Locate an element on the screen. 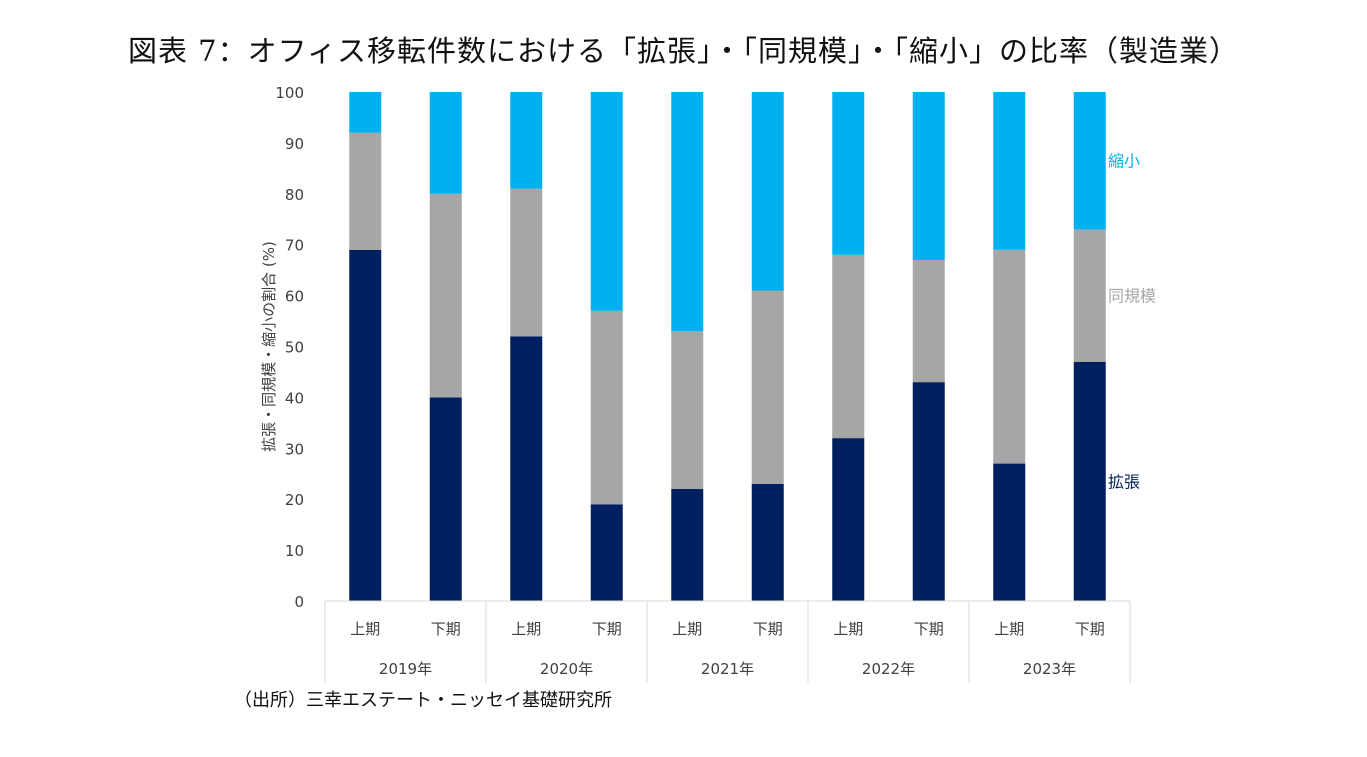 The height and width of the screenshot is (757, 1367). x-group-label: 2019年 is located at coordinates (405, 669).